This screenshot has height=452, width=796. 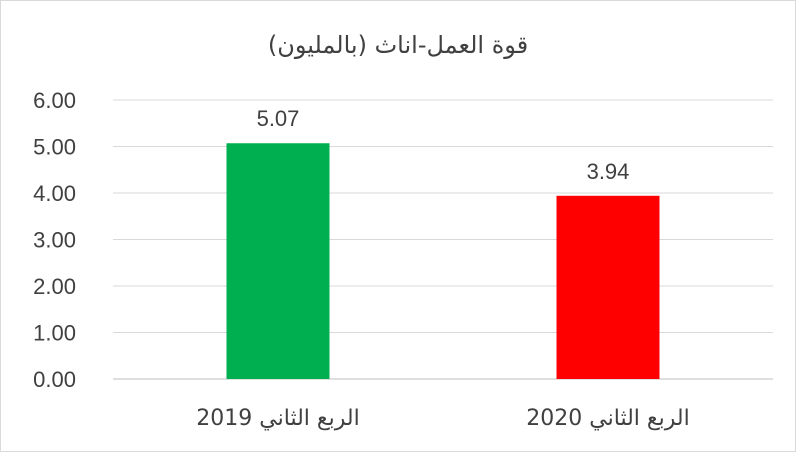 I want to click on chart-title: قوة العمل-اناث (بالمليون), so click(x=398, y=45).